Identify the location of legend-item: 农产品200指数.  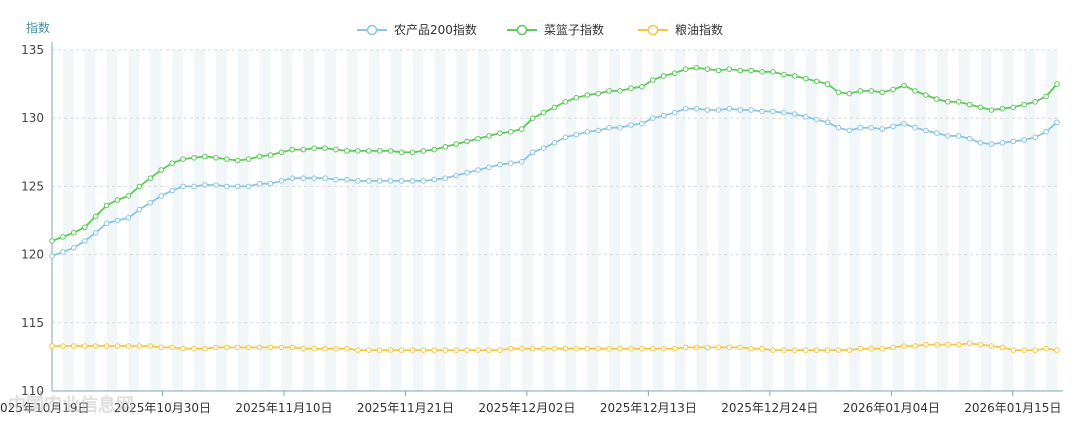
(417, 29).